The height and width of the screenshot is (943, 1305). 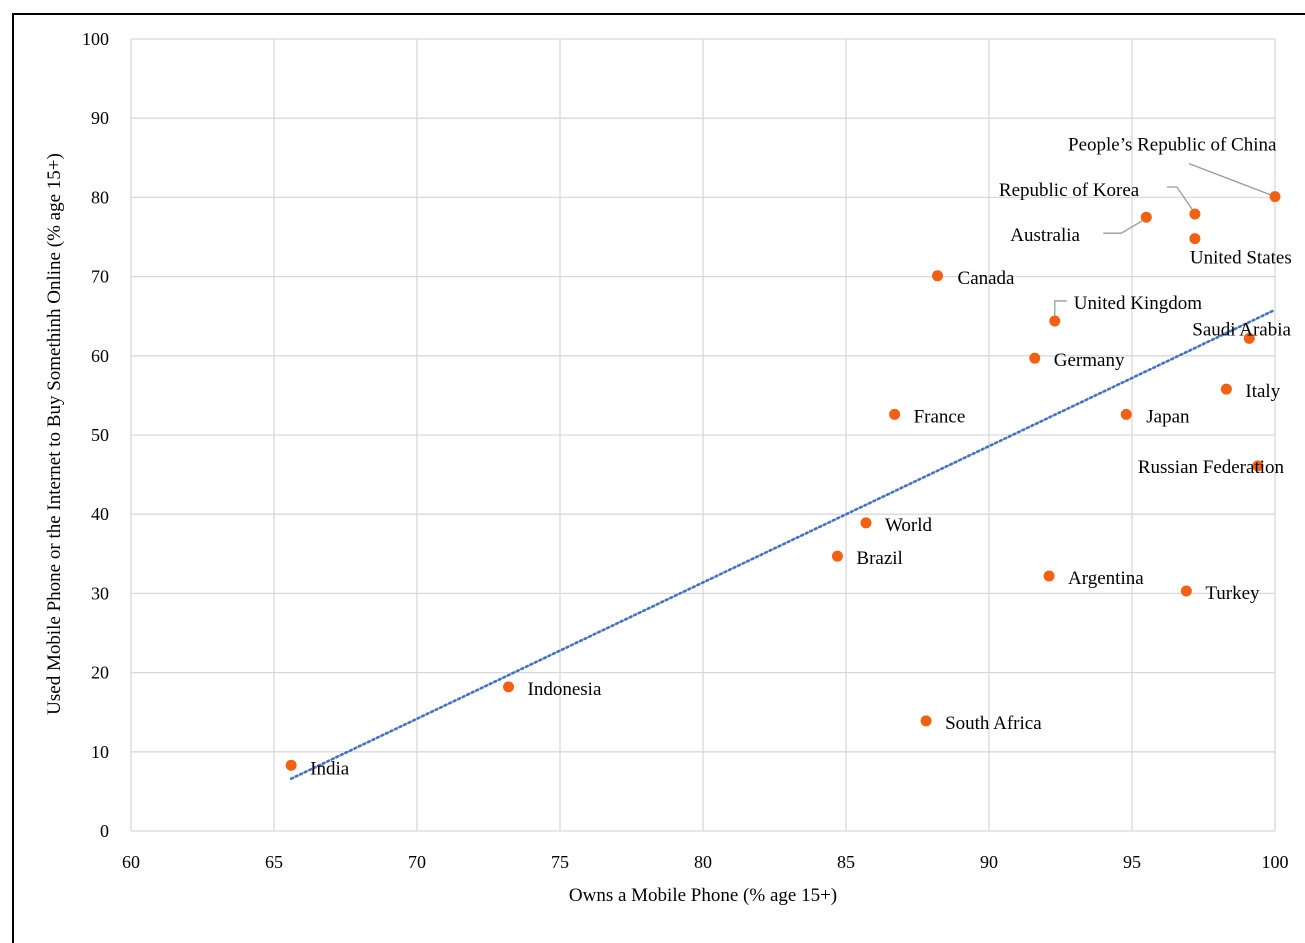 I want to click on data-label: South Africa, so click(x=993, y=723).